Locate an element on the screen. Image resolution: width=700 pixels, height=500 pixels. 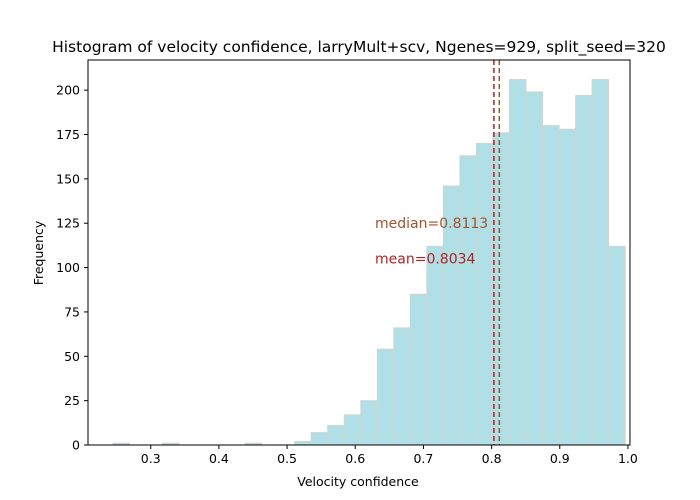
x-axis-ticks: 0.3 0.4 0.5 0.6 0.7 0.8 0.9 1.0 is located at coordinates (389, 455).